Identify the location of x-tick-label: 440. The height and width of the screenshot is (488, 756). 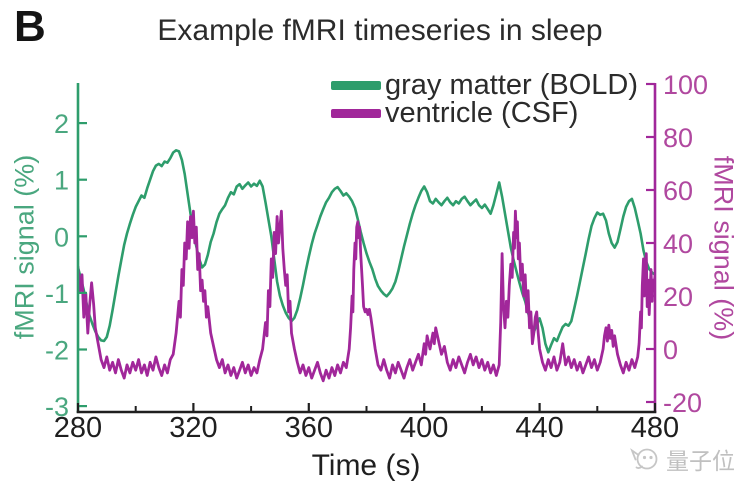
(539, 428).